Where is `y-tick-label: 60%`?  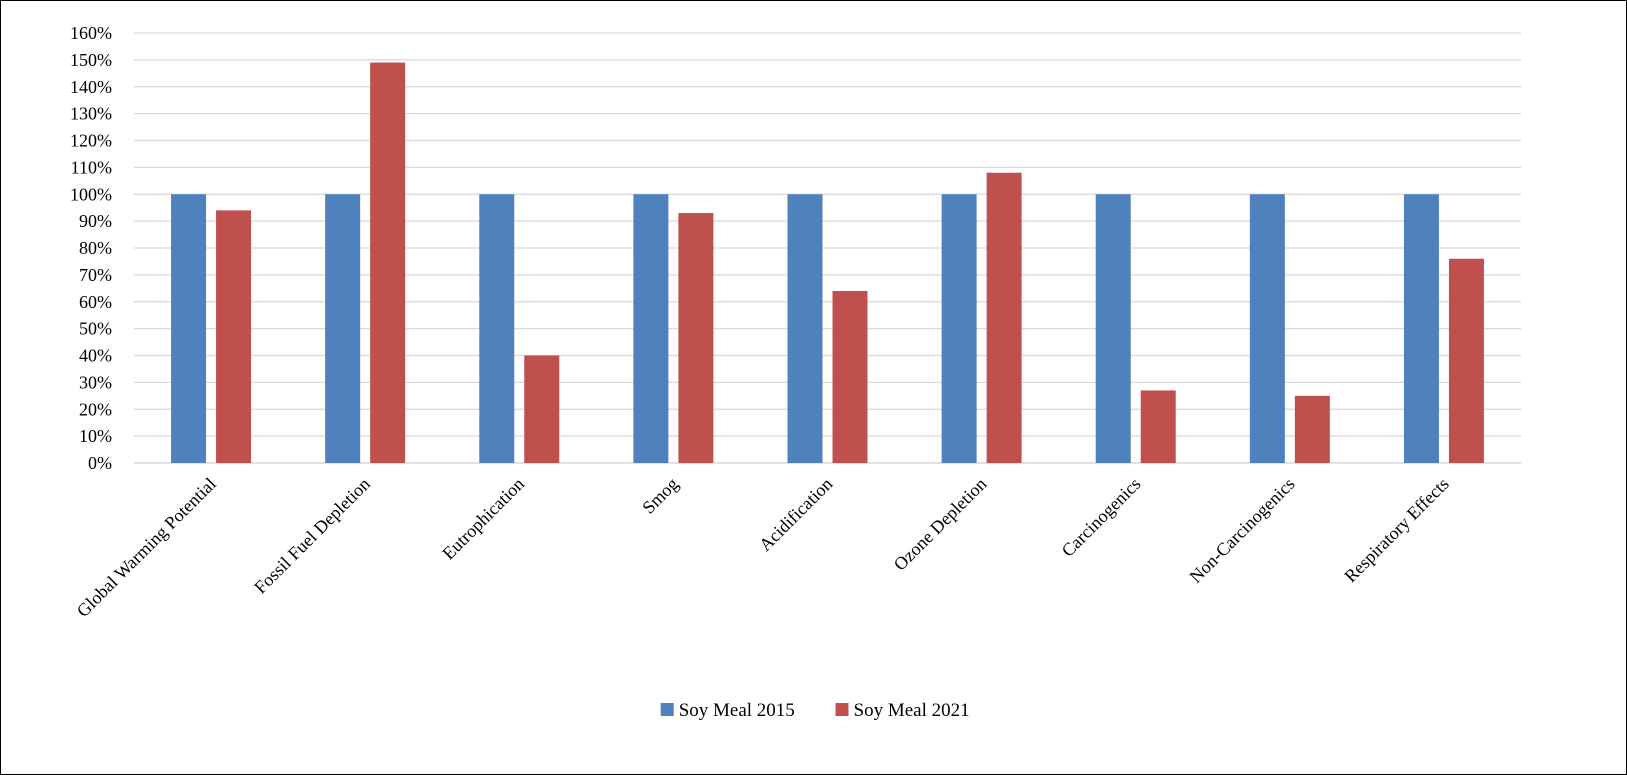 y-tick-label: 60% is located at coordinates (95, 302).